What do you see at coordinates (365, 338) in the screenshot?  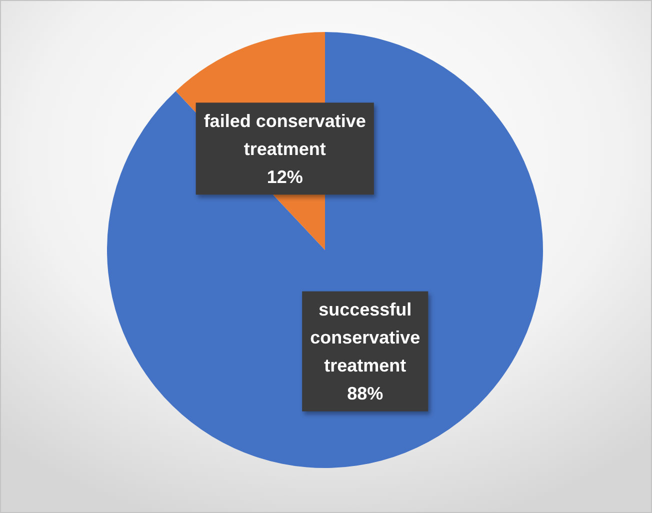 I see `slice-label: successful conservative treatment` at bounding box center [365, 338].